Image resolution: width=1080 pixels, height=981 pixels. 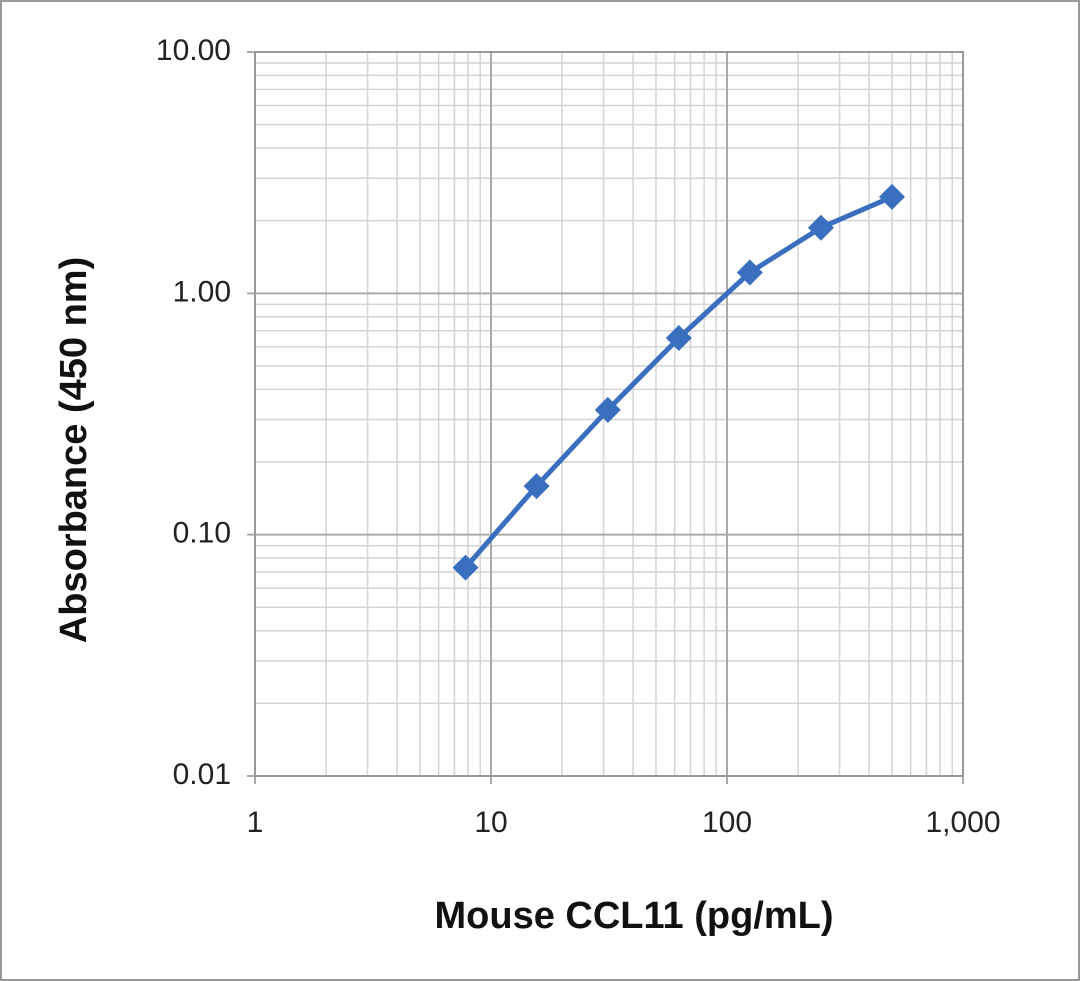 What do you see at coordinates (74, 450) in the screenshot?
I see `y-axis-label: Absorbance (450 nm)` at bounding box center [74, 450].